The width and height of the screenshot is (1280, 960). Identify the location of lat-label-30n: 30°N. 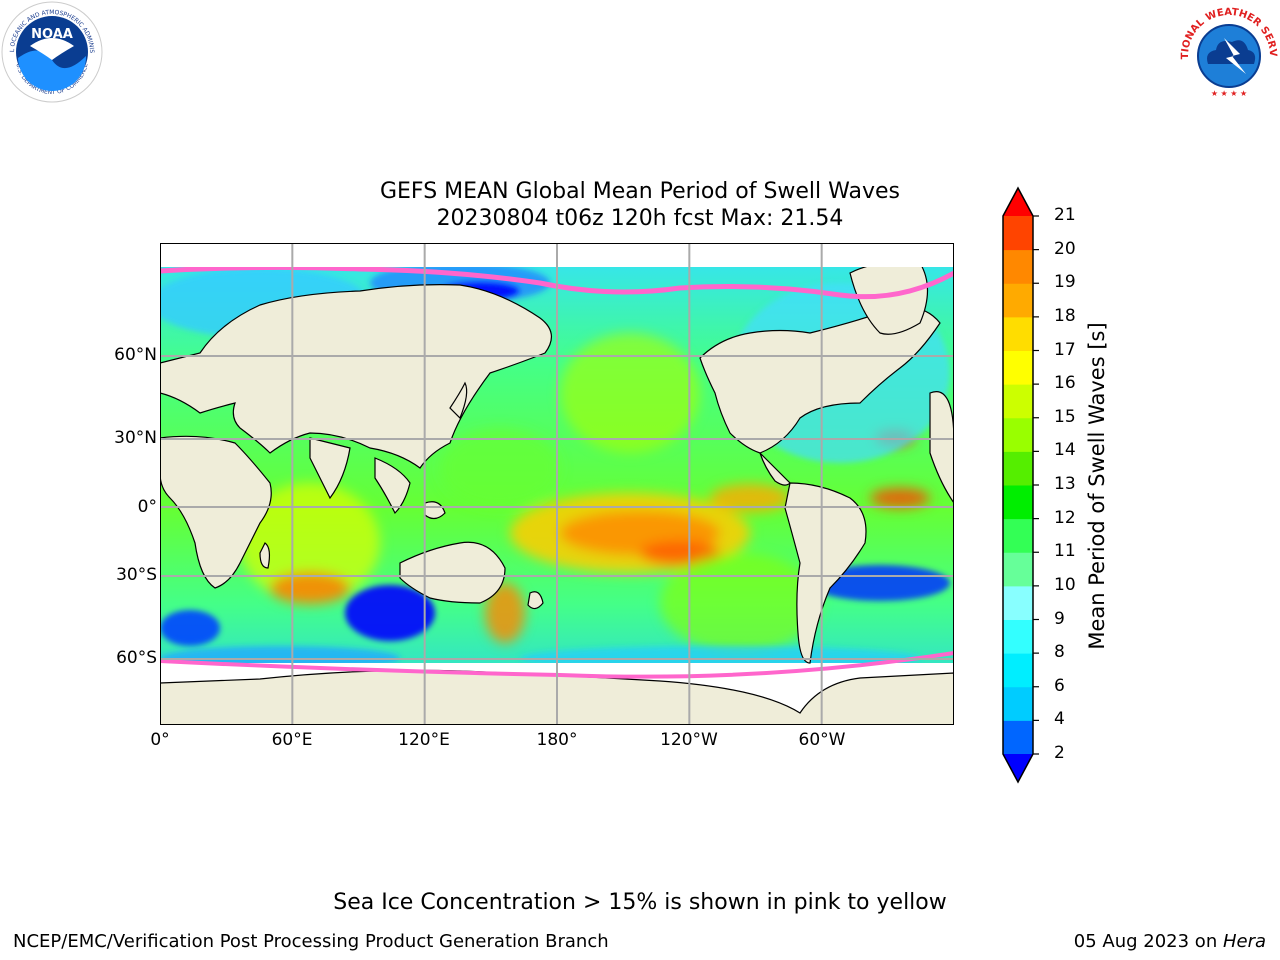
(135, 438).